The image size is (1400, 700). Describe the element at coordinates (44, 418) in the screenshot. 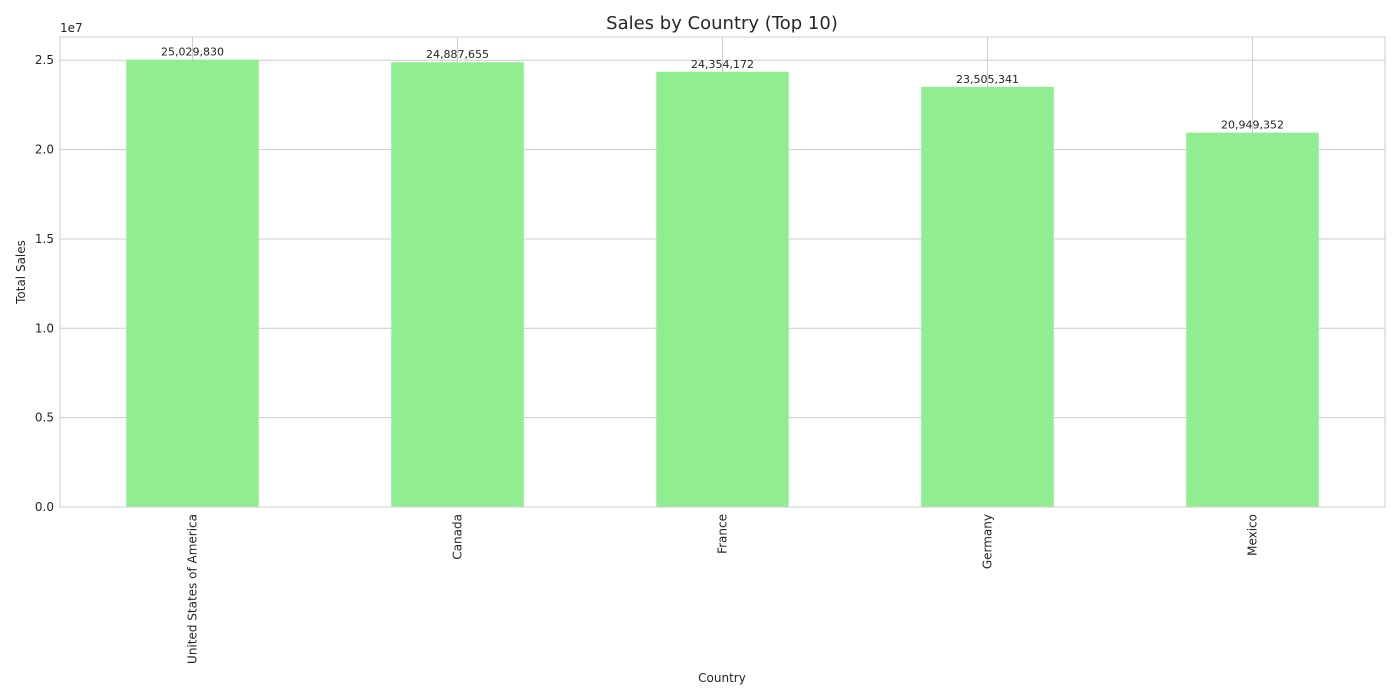

I see `y-tick-label: 0.5` at that location.